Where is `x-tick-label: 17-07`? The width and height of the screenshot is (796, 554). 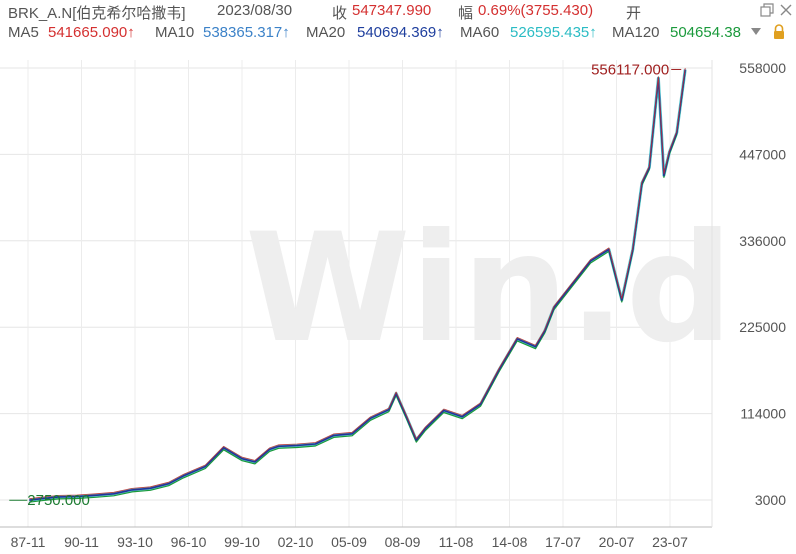 x-tick-label: 17-07 is located at coordinates (563, 542).